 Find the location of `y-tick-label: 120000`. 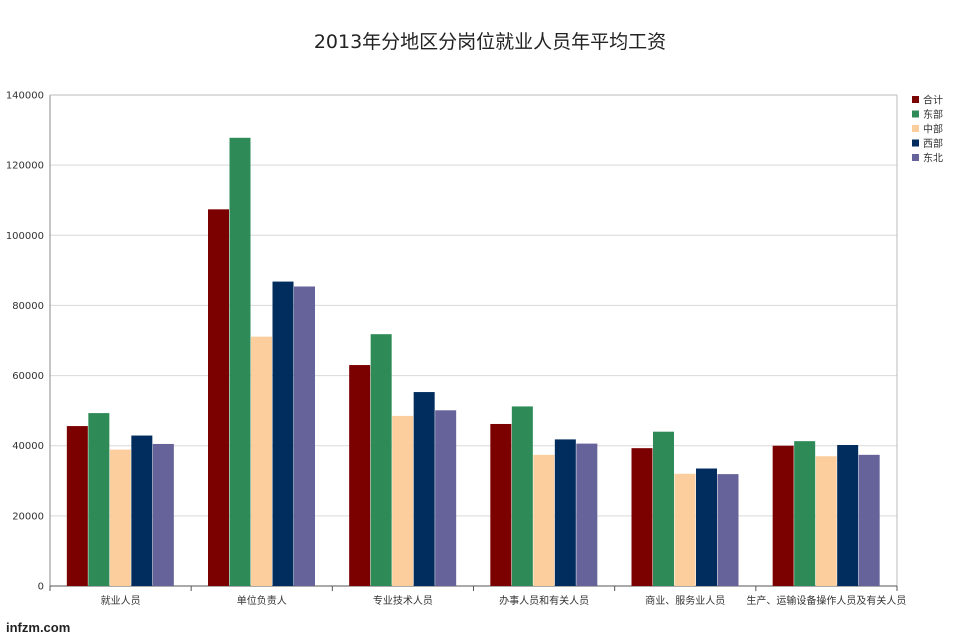

y-tick-label: 120000 is located at coordinates (25, 166).